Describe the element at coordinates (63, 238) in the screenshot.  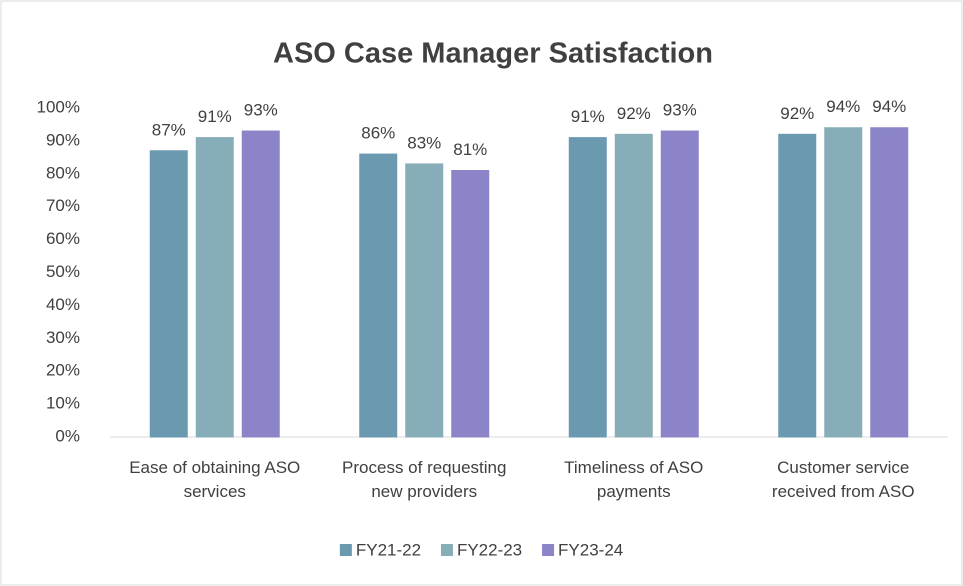
I see `y-tick-label: 60%` at that location.